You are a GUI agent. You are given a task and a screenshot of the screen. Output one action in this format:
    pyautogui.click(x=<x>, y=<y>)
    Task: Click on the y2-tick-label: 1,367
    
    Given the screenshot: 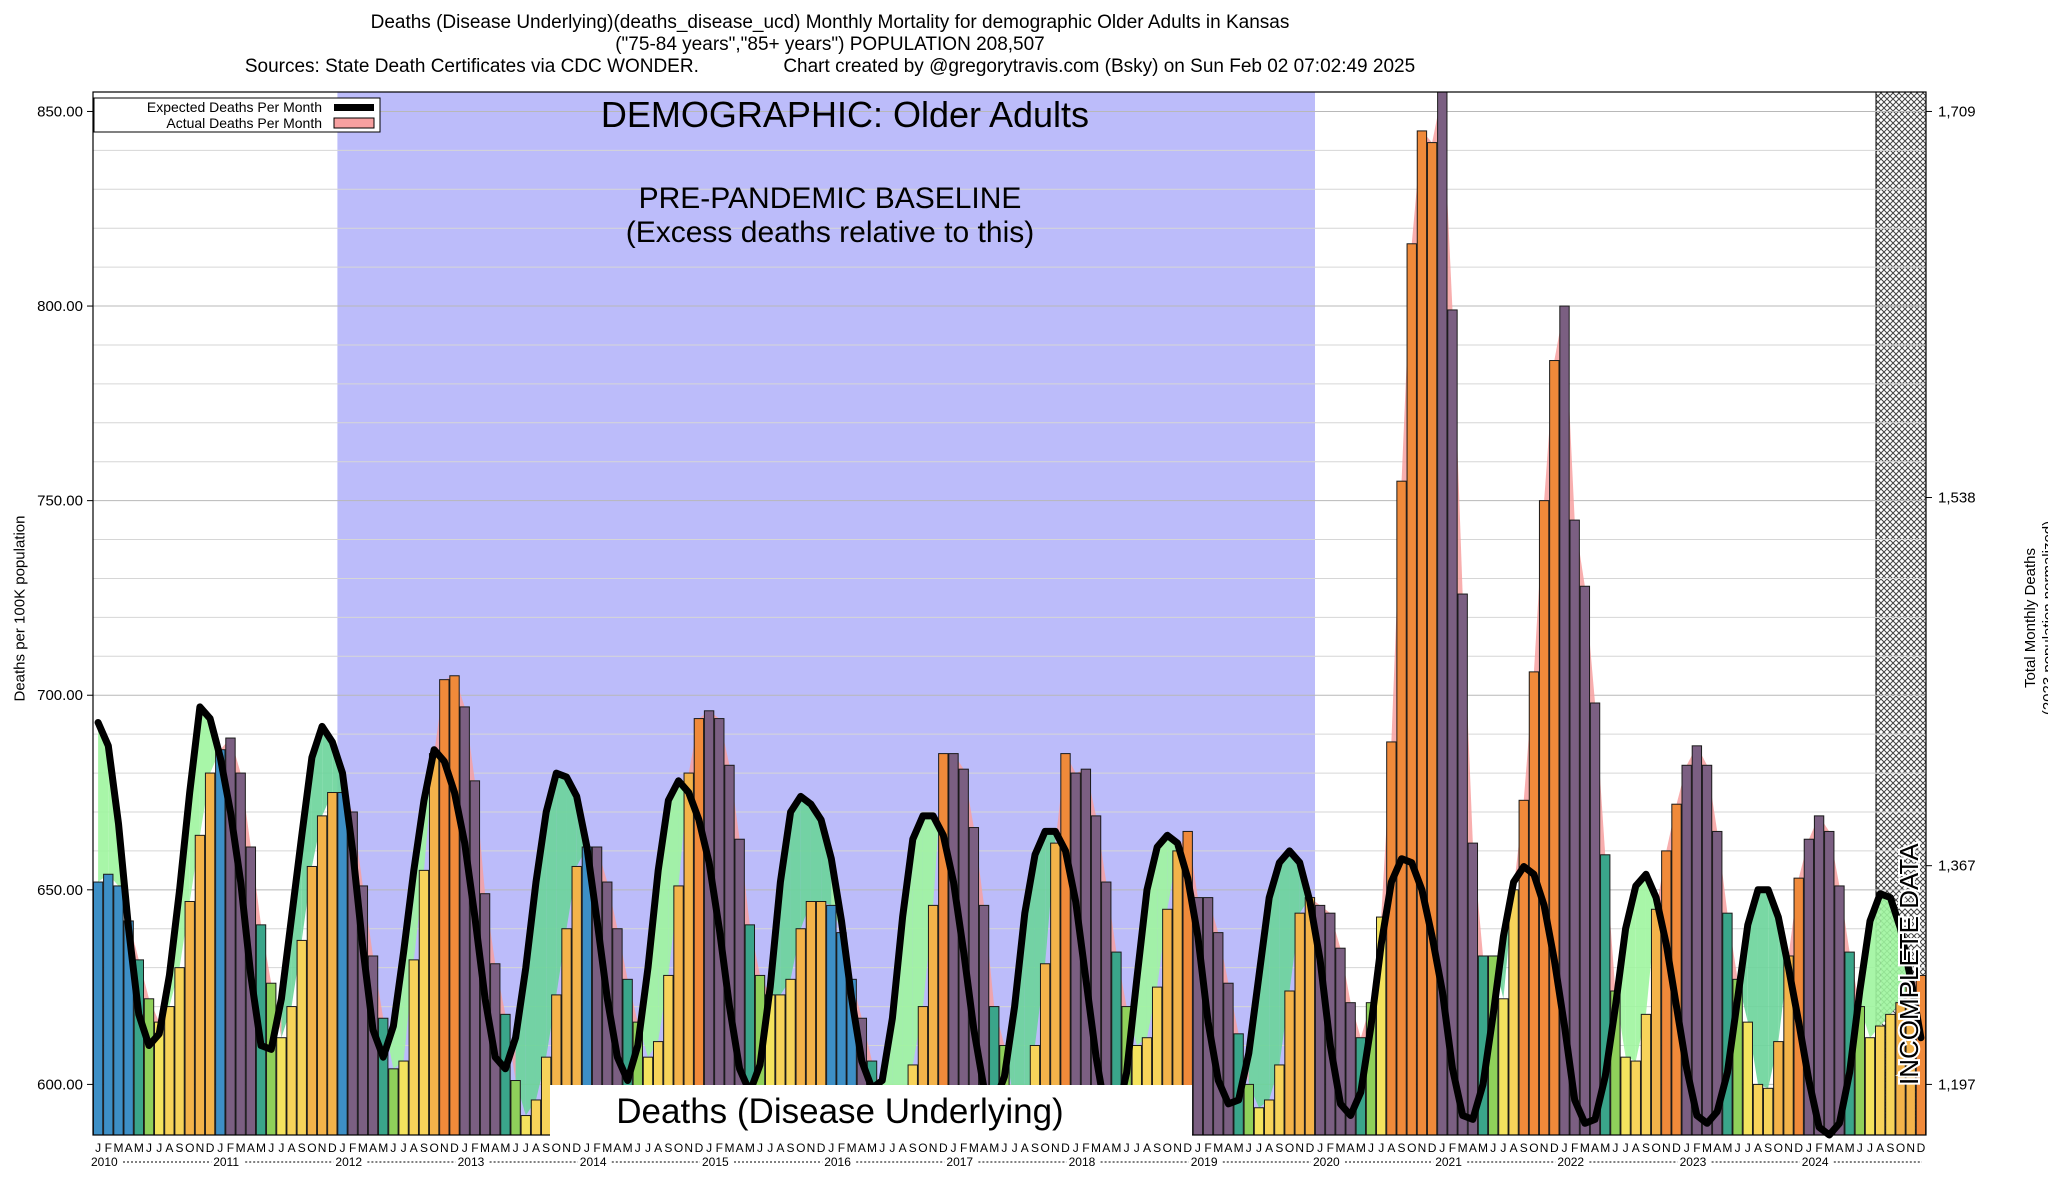 What is the action you would take?
    pyautogui.click(x=1957, y=866)
    